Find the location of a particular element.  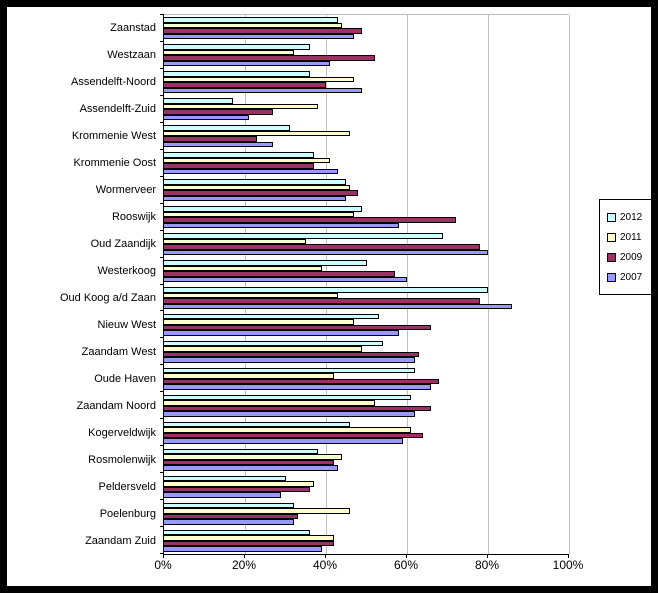

category-label: Assendelft-Noord is located at coordinates (113, 82).